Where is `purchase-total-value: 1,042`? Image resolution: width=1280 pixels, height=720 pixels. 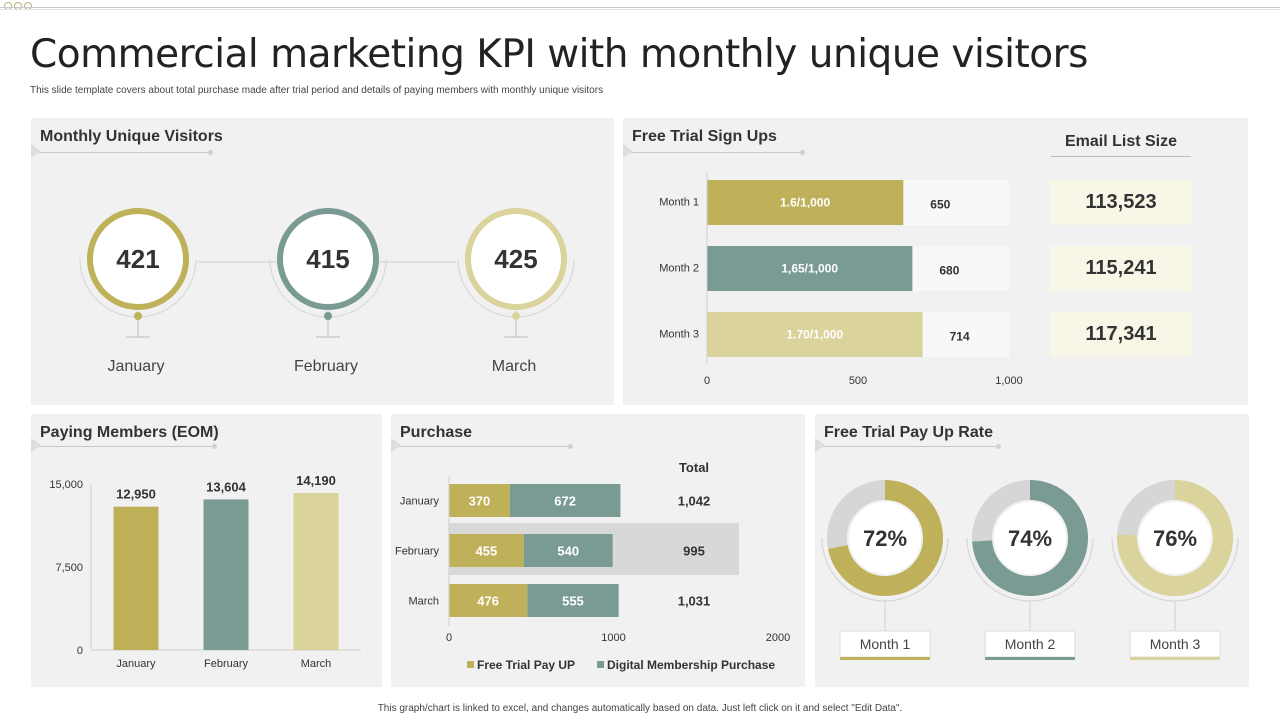
purchase-total-value: 1,042 is located at coordinates (694, 501).